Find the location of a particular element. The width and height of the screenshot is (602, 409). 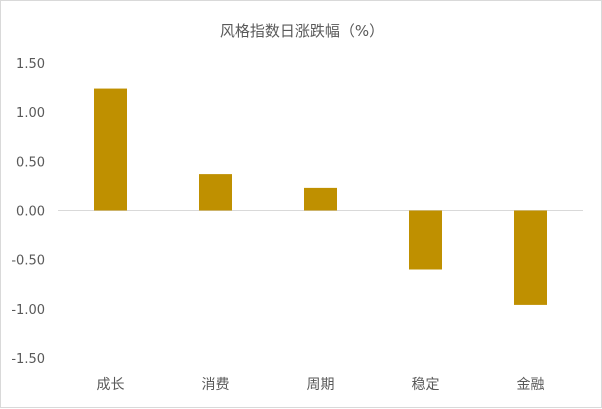

bar-稳定 is located at coordinates (425, 240).